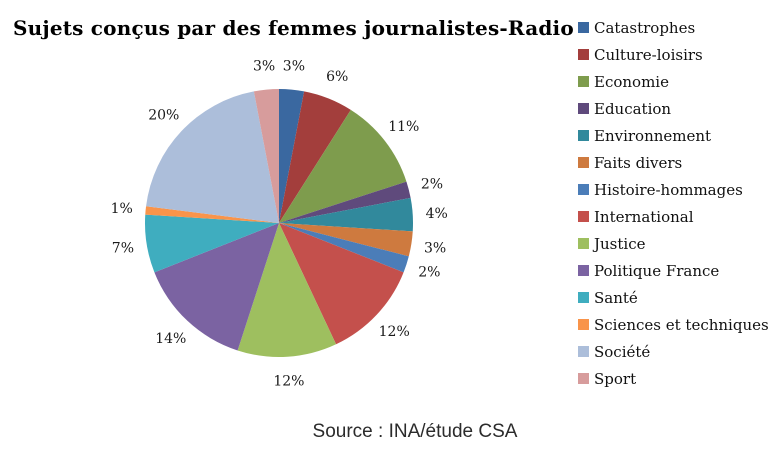 This screenshot has height=475, width=777. I want to click on legend-swatch-justice, so click(583, 243).